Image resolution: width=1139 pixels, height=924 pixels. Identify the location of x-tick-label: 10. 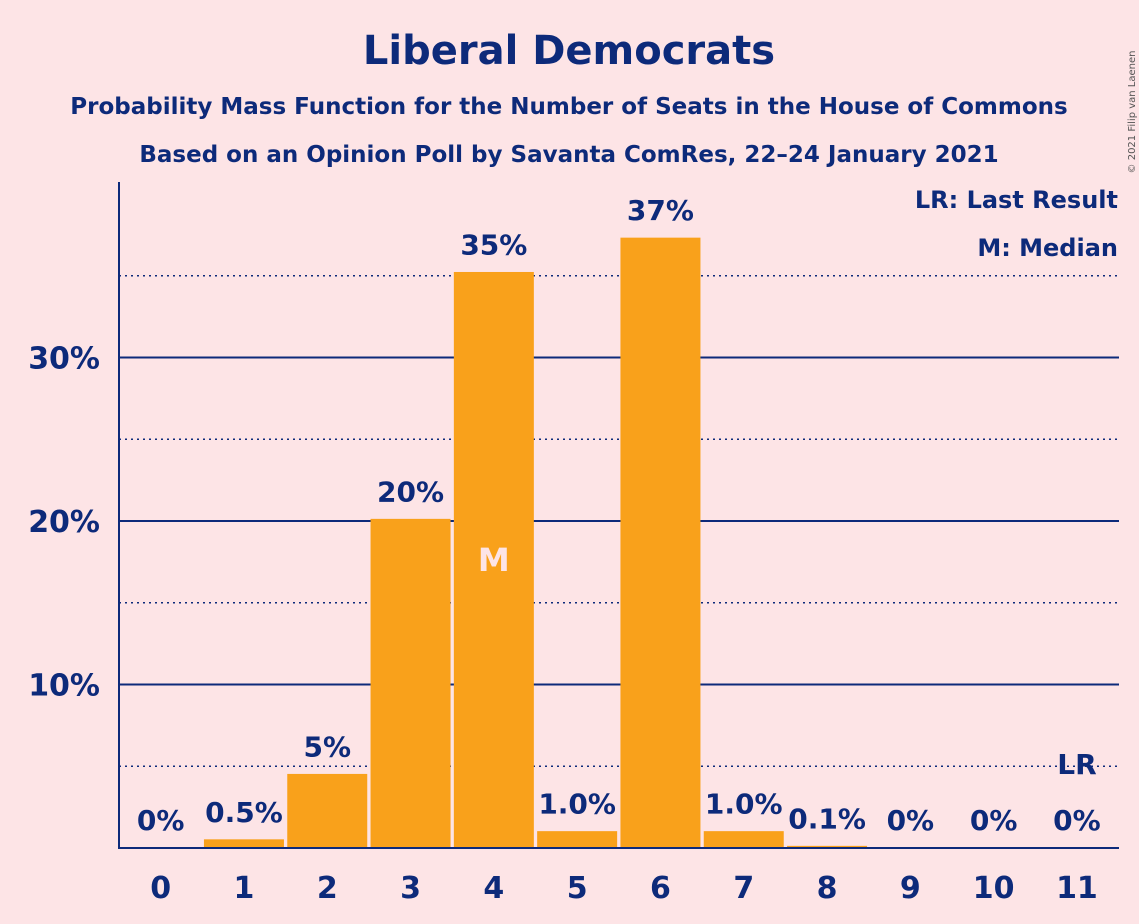
(994, 888).